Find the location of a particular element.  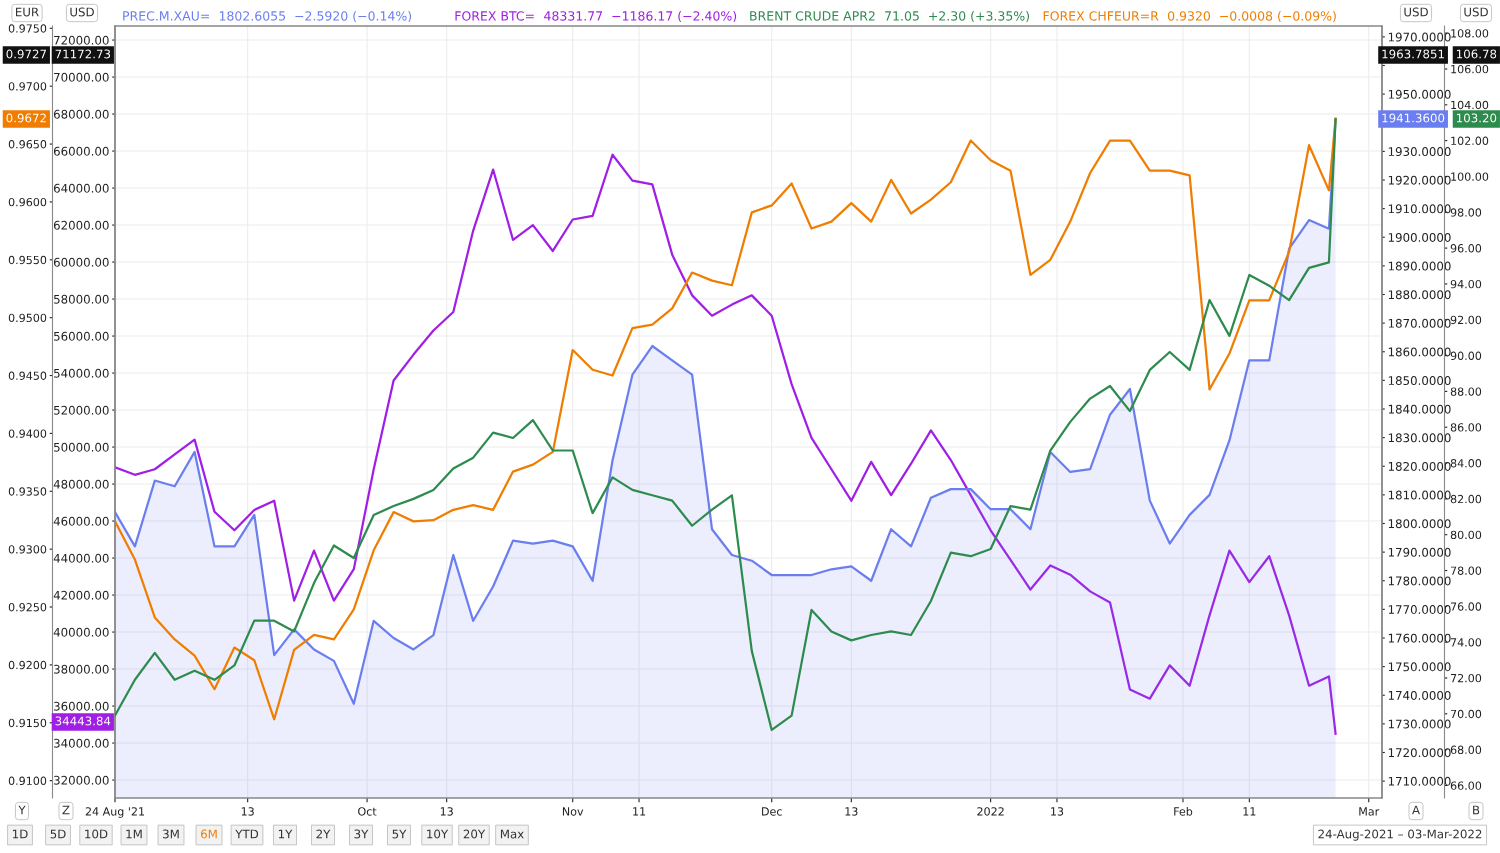

y2-tick-label: 96.00 is located at coordinates (1466, 248).